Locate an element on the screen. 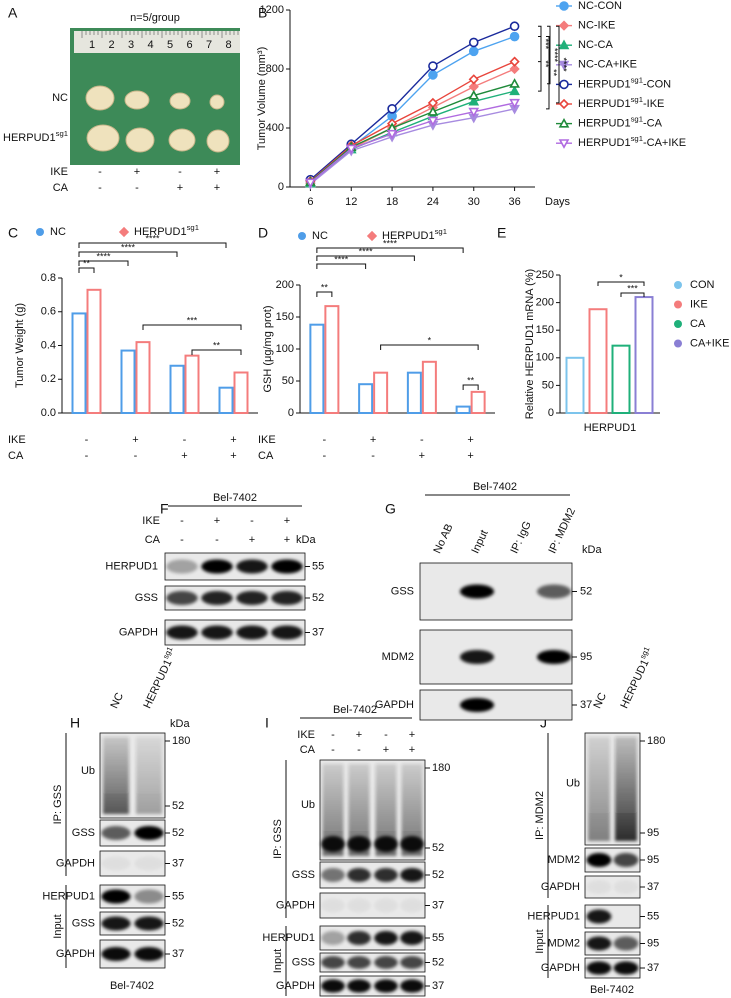 Image resolution: width=731 pixels, height=998 pixels. treatment-label: CA is located at coordinates (266, 456).